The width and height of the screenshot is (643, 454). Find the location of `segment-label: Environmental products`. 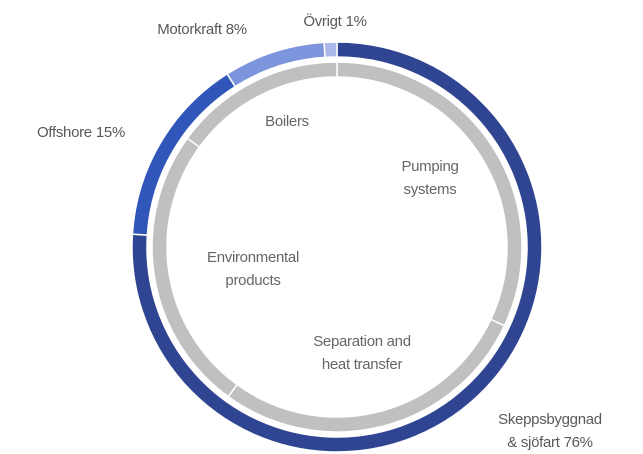

segment-label: Environmental products is located at coordinates (253, 269).